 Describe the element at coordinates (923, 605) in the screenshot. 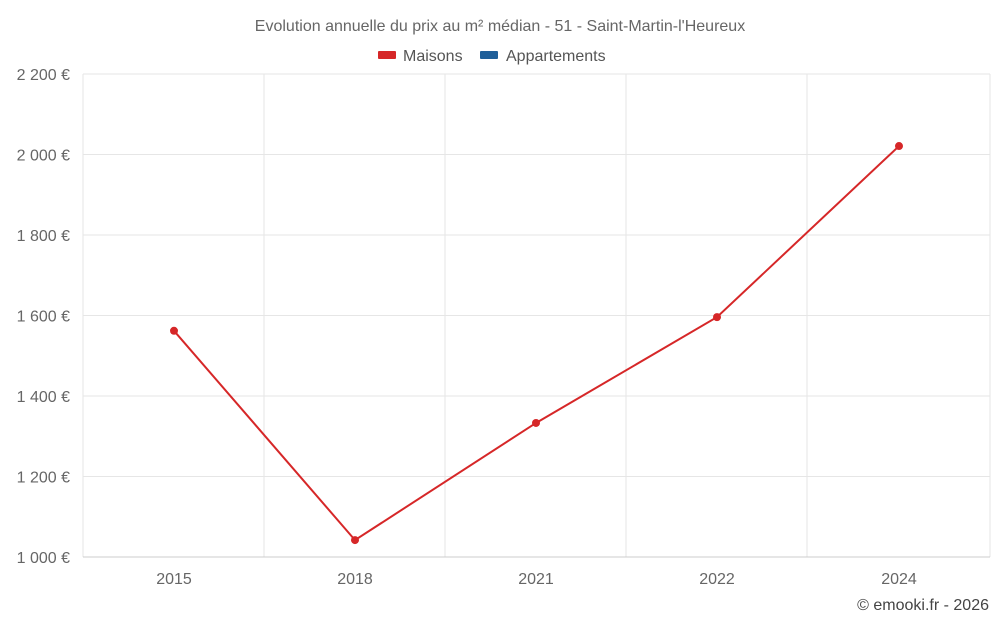

I see `credit-text: © emooki.fr - 2026` at that location.